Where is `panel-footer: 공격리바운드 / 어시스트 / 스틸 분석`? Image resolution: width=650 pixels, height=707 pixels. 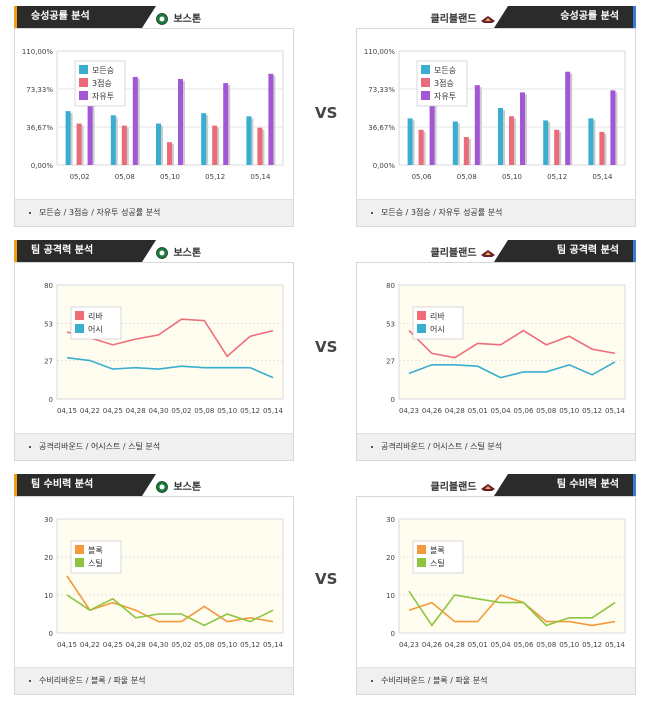 panel-footer: 공격리바운드 / 어시스트 / 스틸 분석 is located at coordinates (496, 446).